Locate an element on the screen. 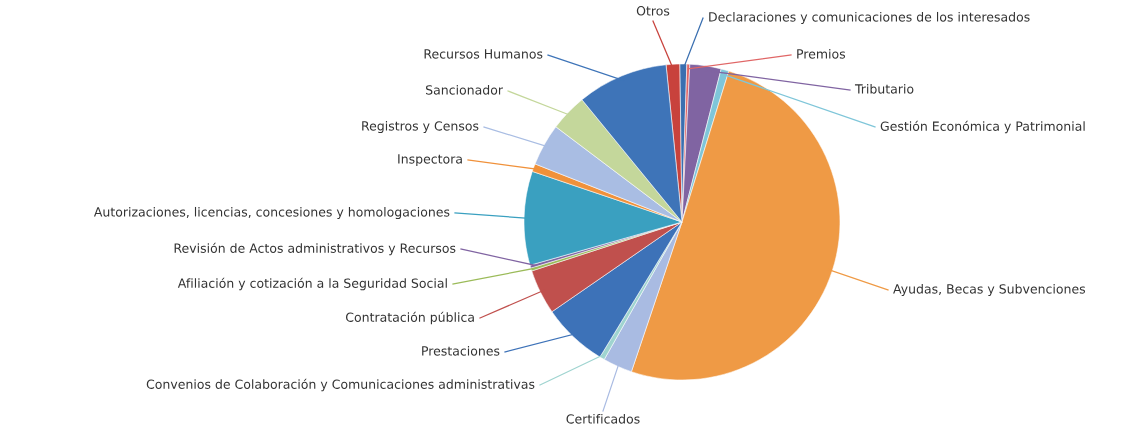 The image size is (1136, 428). slice-label: Gestión Económica y Patrimonial is located at coordinates (982, 127).